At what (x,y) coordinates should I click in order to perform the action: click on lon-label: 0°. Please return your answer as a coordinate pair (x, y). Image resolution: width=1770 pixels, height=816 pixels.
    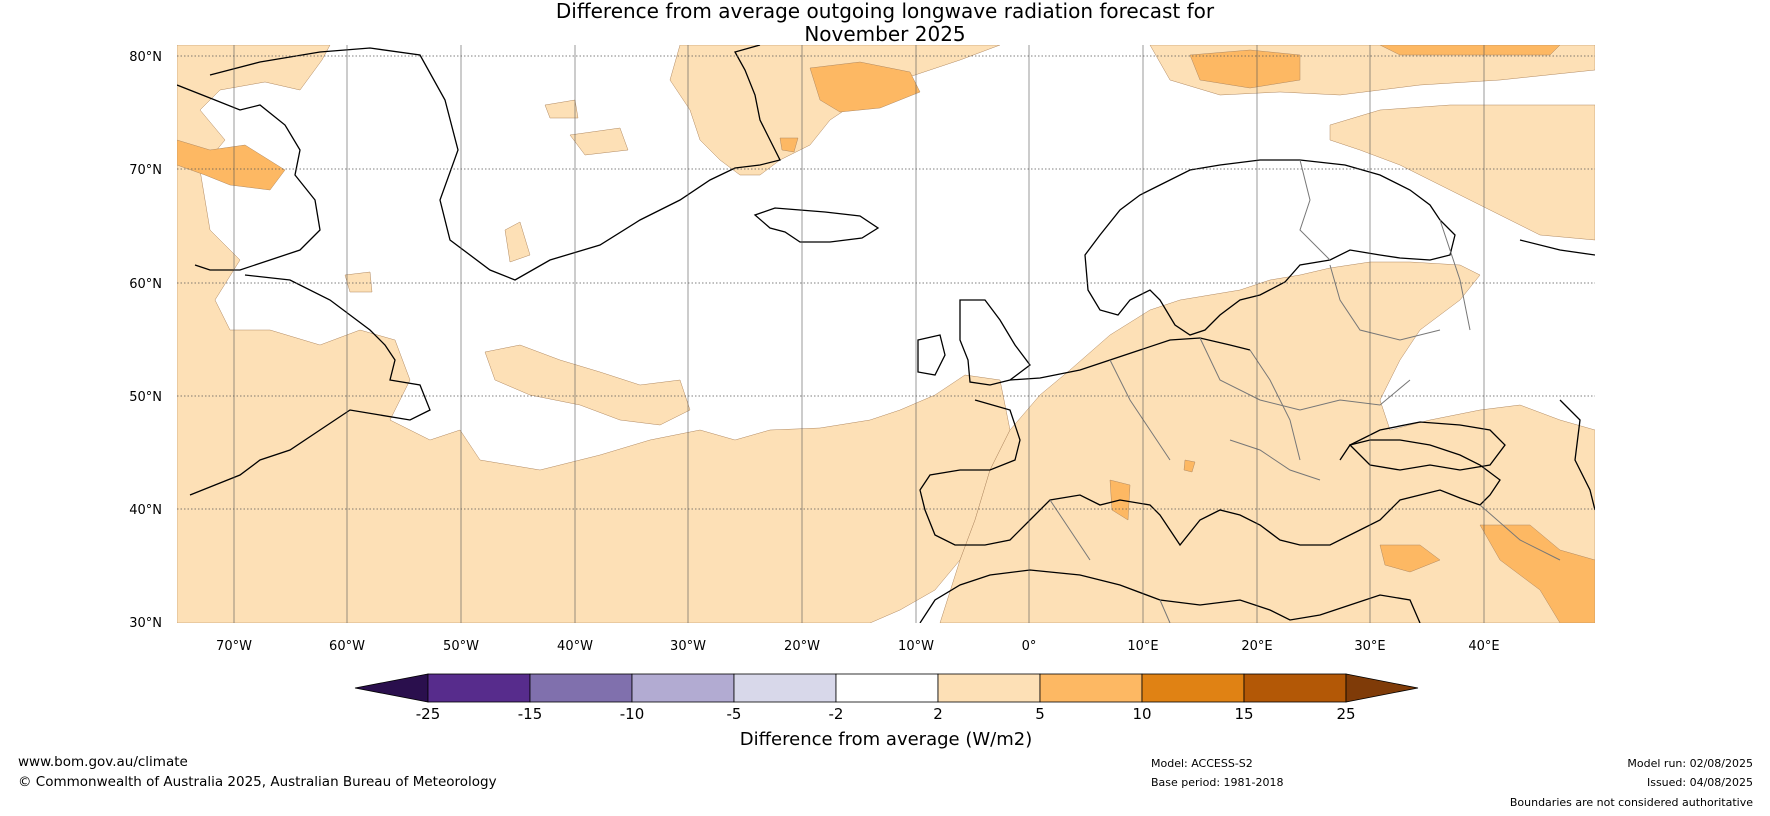
    Looking at the image, I should click on (1029, 646).